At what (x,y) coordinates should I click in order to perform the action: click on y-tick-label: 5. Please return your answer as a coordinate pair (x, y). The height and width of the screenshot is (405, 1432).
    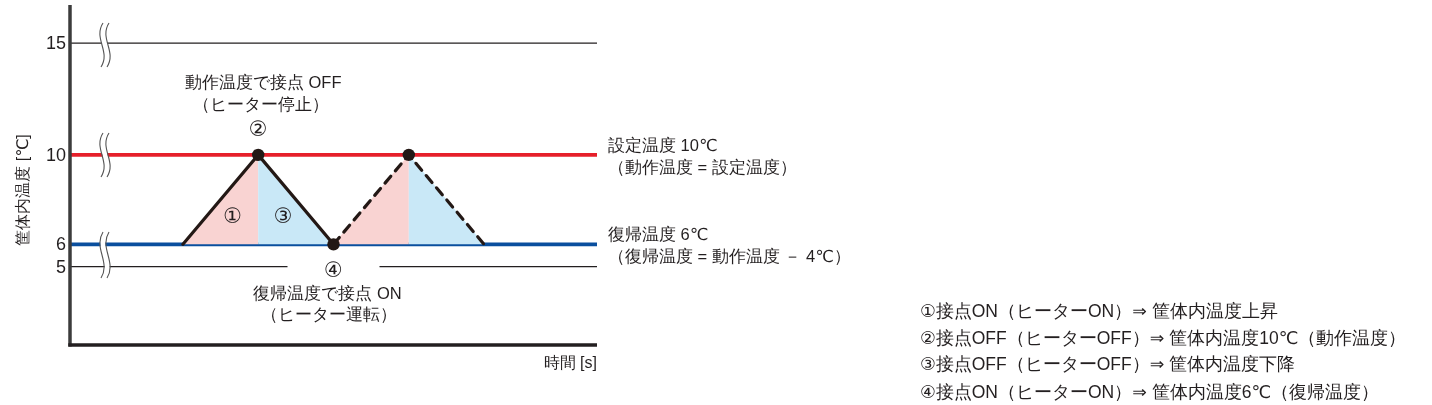
    Looking at the image, I should click on (60, 266).